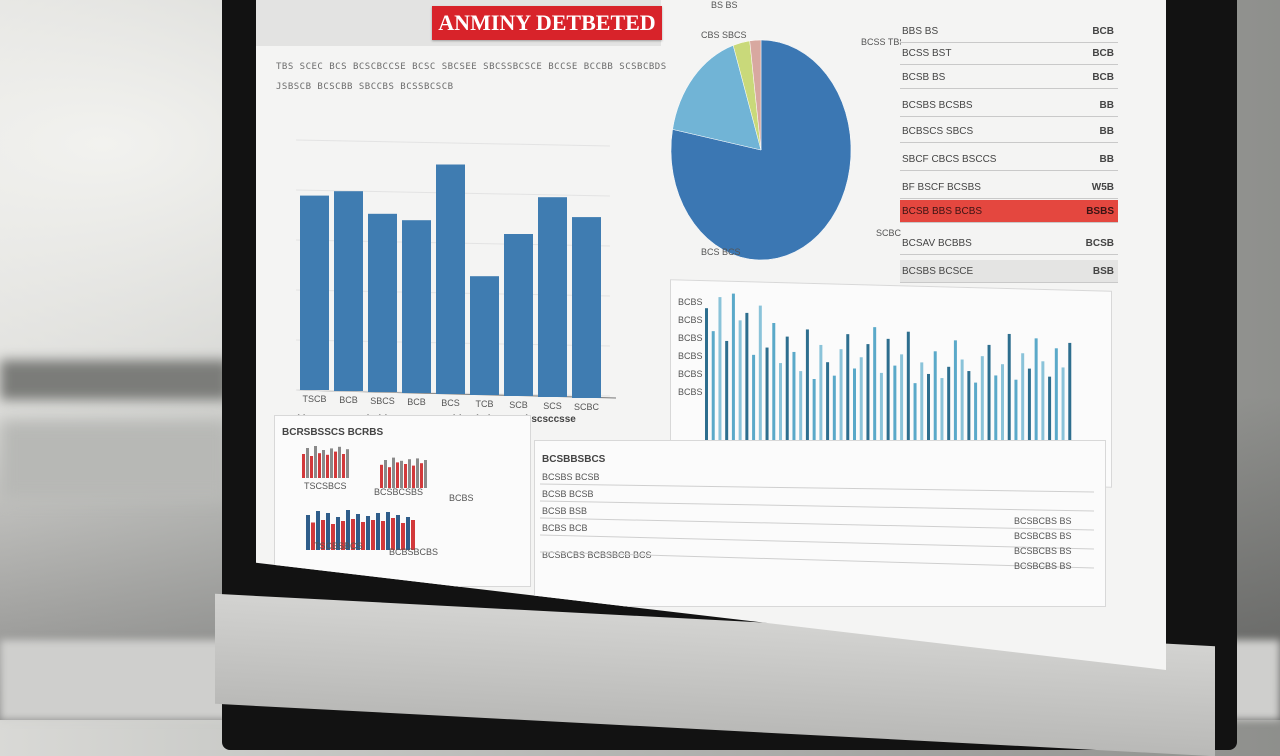 This screenshot has width=1280, height=756. I want to click on stats-key: BCBSCS SBCS, so click(938, 131).